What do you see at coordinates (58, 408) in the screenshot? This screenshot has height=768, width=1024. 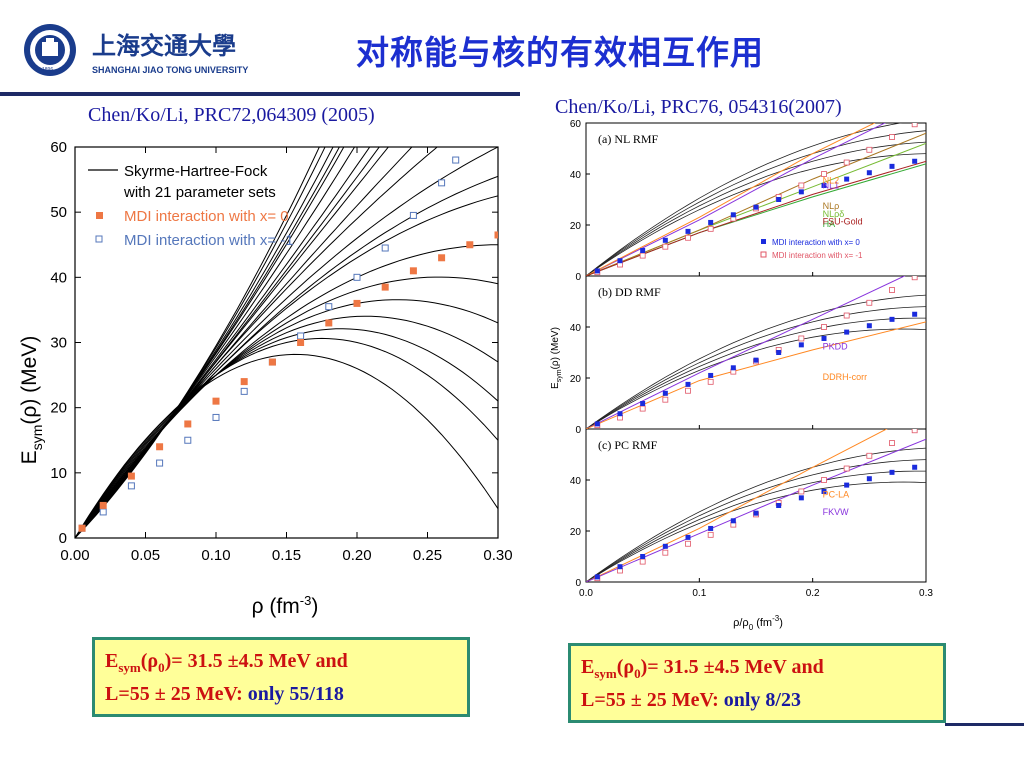 I see `left-y-tick-label: 20` at bounding box center [58, 408].